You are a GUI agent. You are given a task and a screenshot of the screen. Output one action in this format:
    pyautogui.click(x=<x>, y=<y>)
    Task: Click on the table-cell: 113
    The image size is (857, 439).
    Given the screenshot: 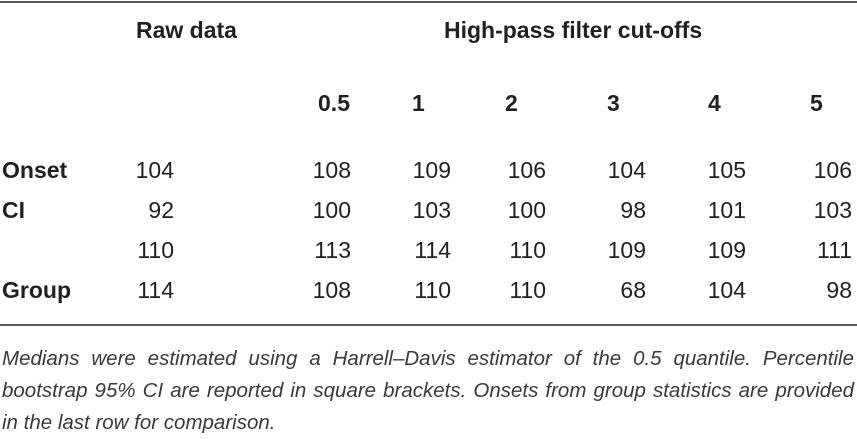 What is the action you would take?
    pyautogui.click(x=332, y=250)
    